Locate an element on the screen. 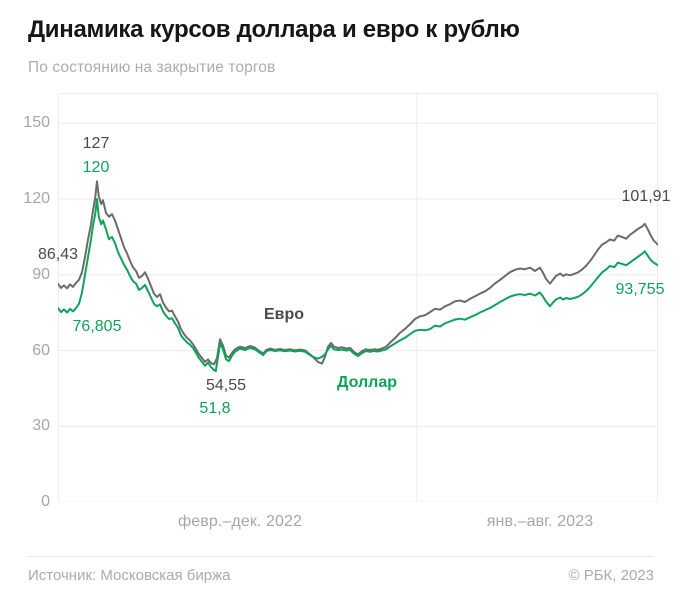 The image size is (682, 600). euro-series-label: Евро is located at coordinates (284, 314).